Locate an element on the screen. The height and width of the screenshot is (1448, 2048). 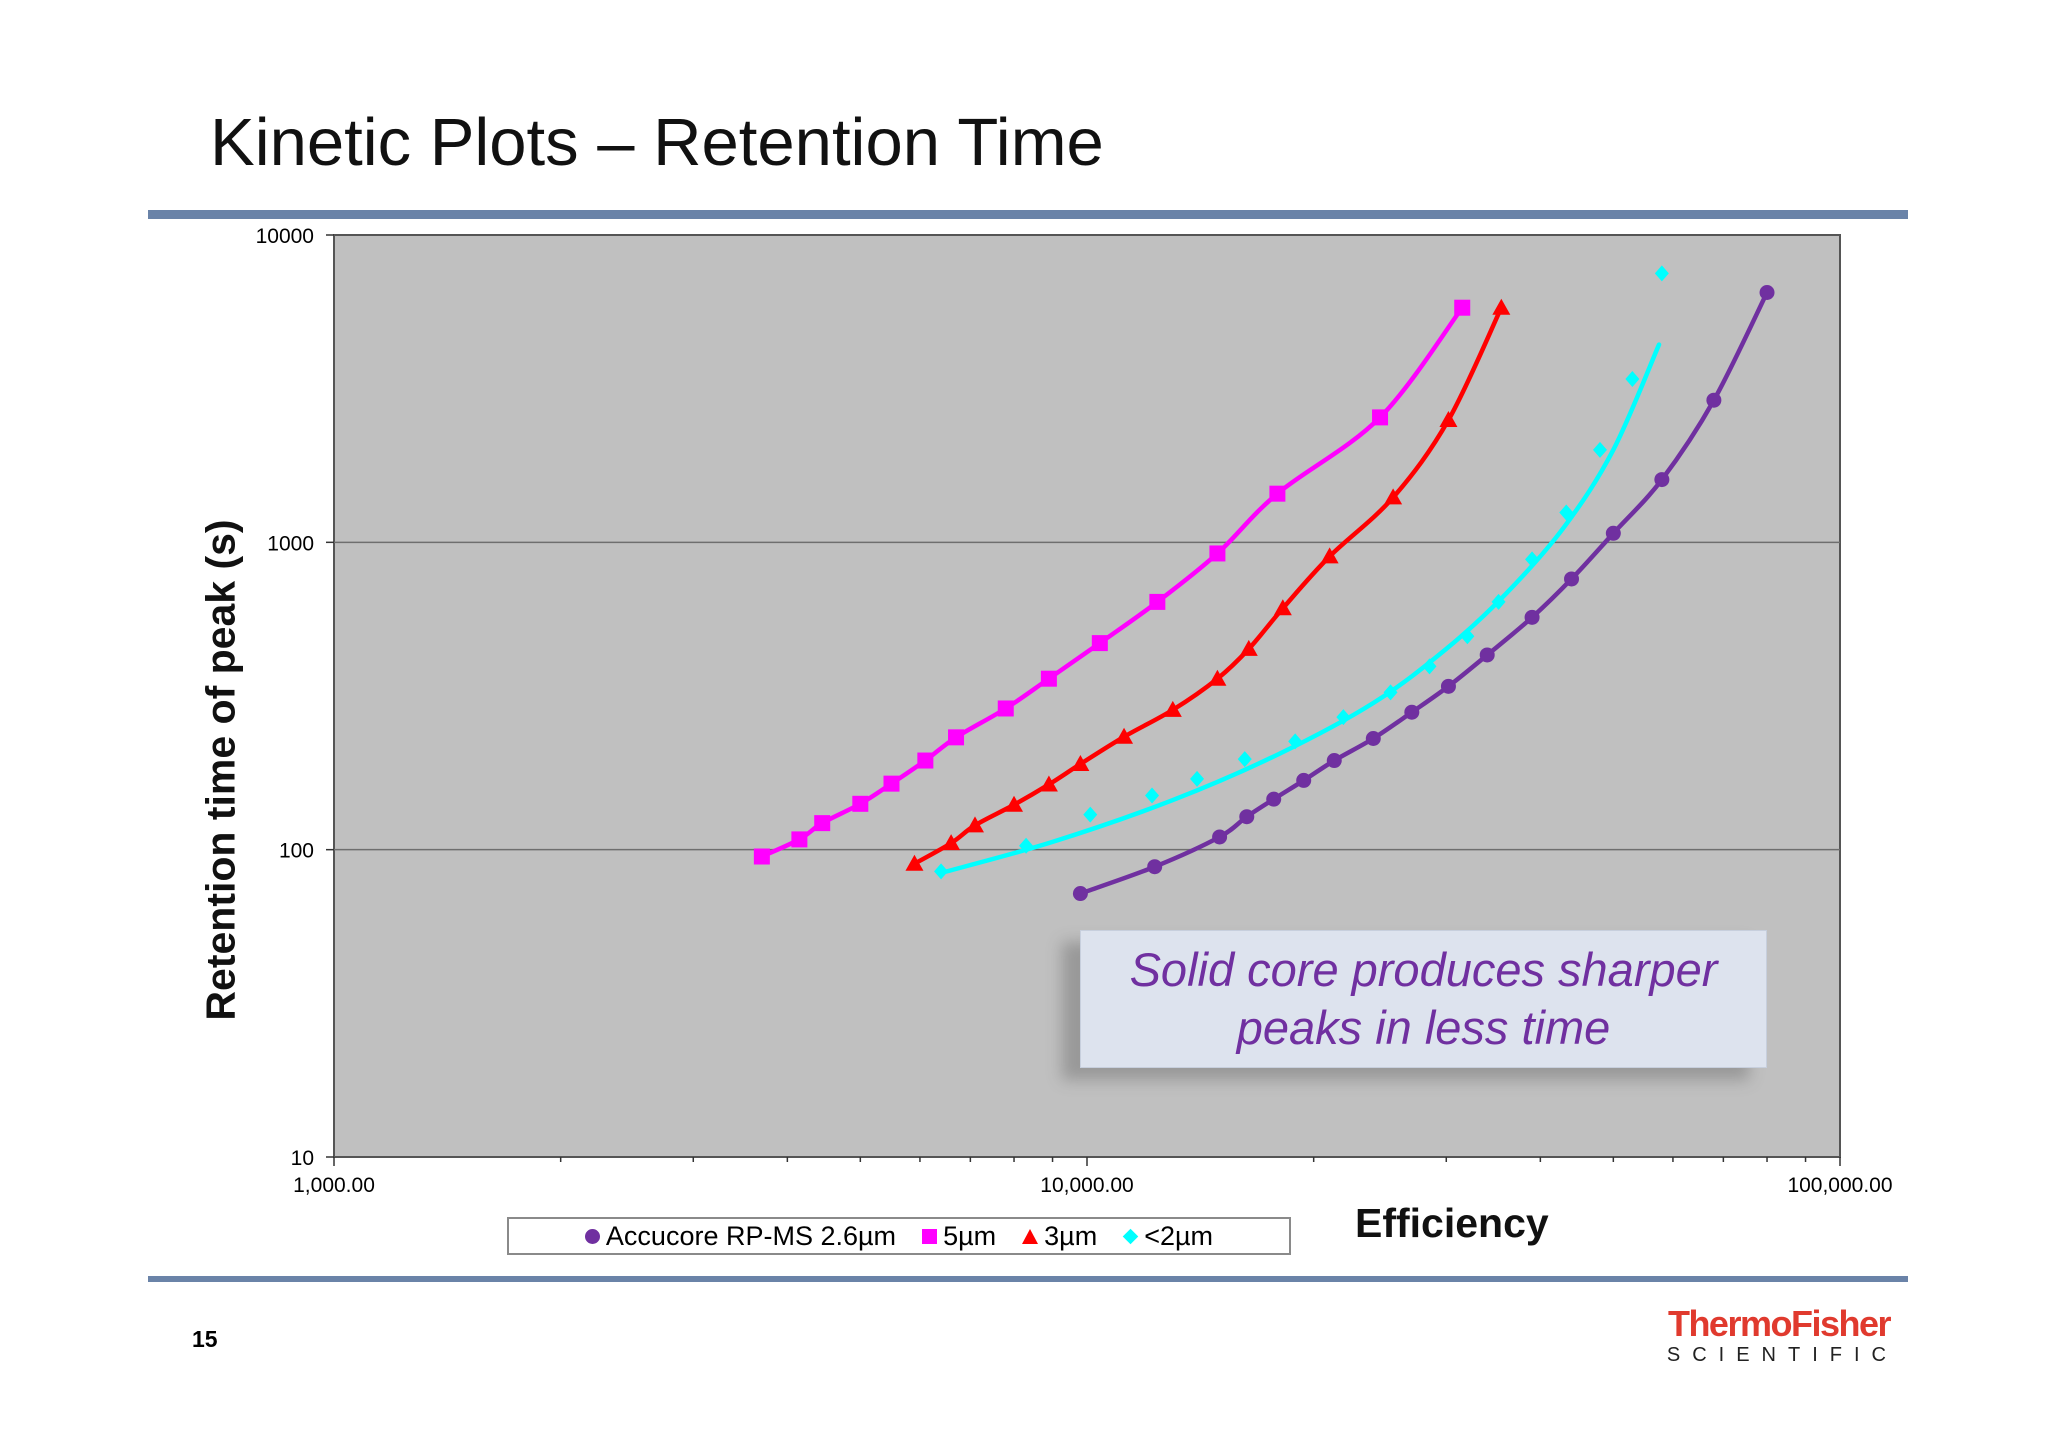
x-axis-title: Efficiency is located at coordinates (1452, 1223).